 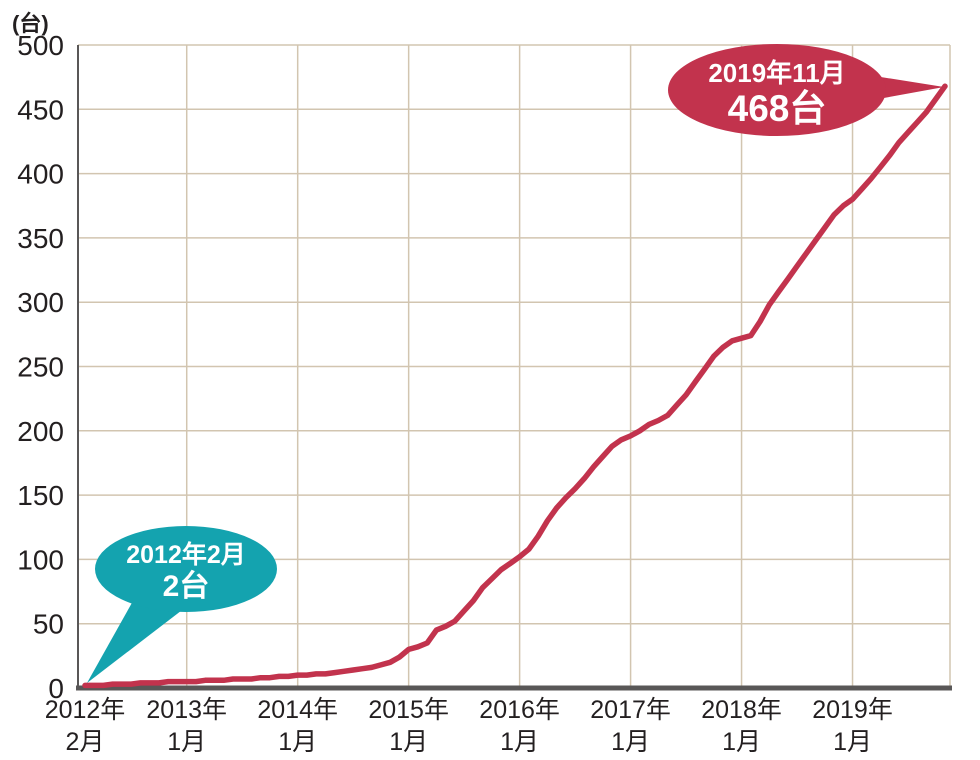 What do you see at coordinates (40, 495) in the screenshot?
I see `y-tick-label: 150` at bounding box center [40, 495].